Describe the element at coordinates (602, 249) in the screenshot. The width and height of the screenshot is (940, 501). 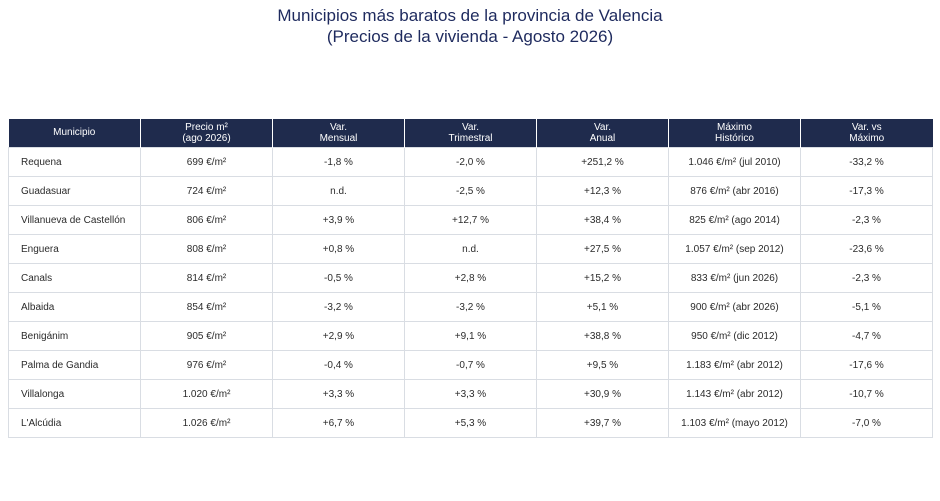
I see `cell-anual: +27,5 %` at that location.